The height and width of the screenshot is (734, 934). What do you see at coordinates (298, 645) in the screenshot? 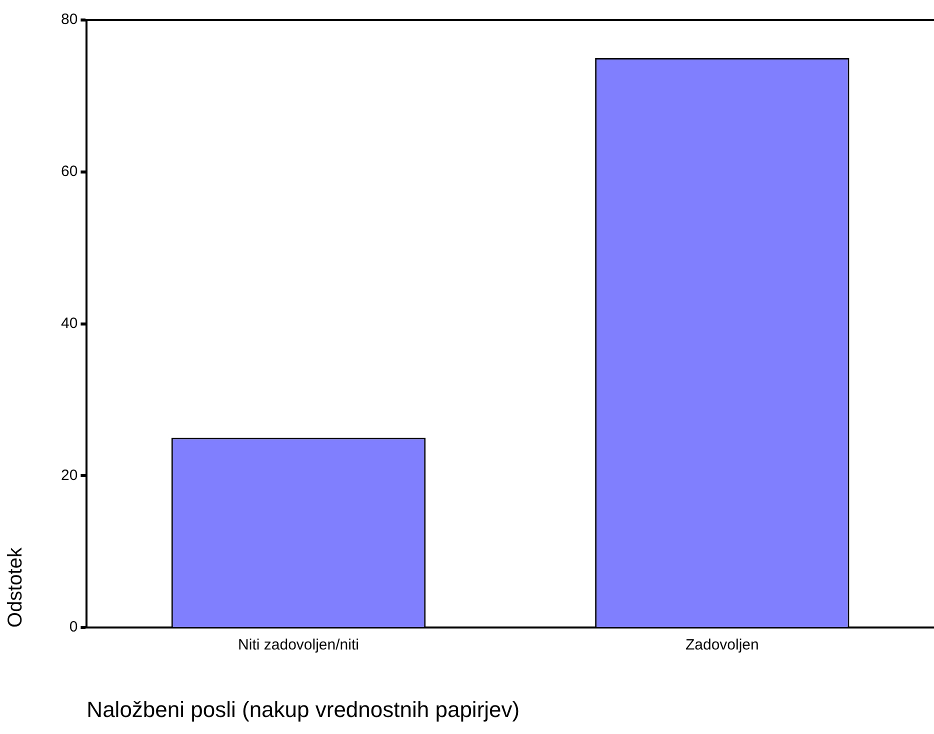
I see `x-tick-label: Niti zadovoljen/niti` at bounding box center [298, 645].